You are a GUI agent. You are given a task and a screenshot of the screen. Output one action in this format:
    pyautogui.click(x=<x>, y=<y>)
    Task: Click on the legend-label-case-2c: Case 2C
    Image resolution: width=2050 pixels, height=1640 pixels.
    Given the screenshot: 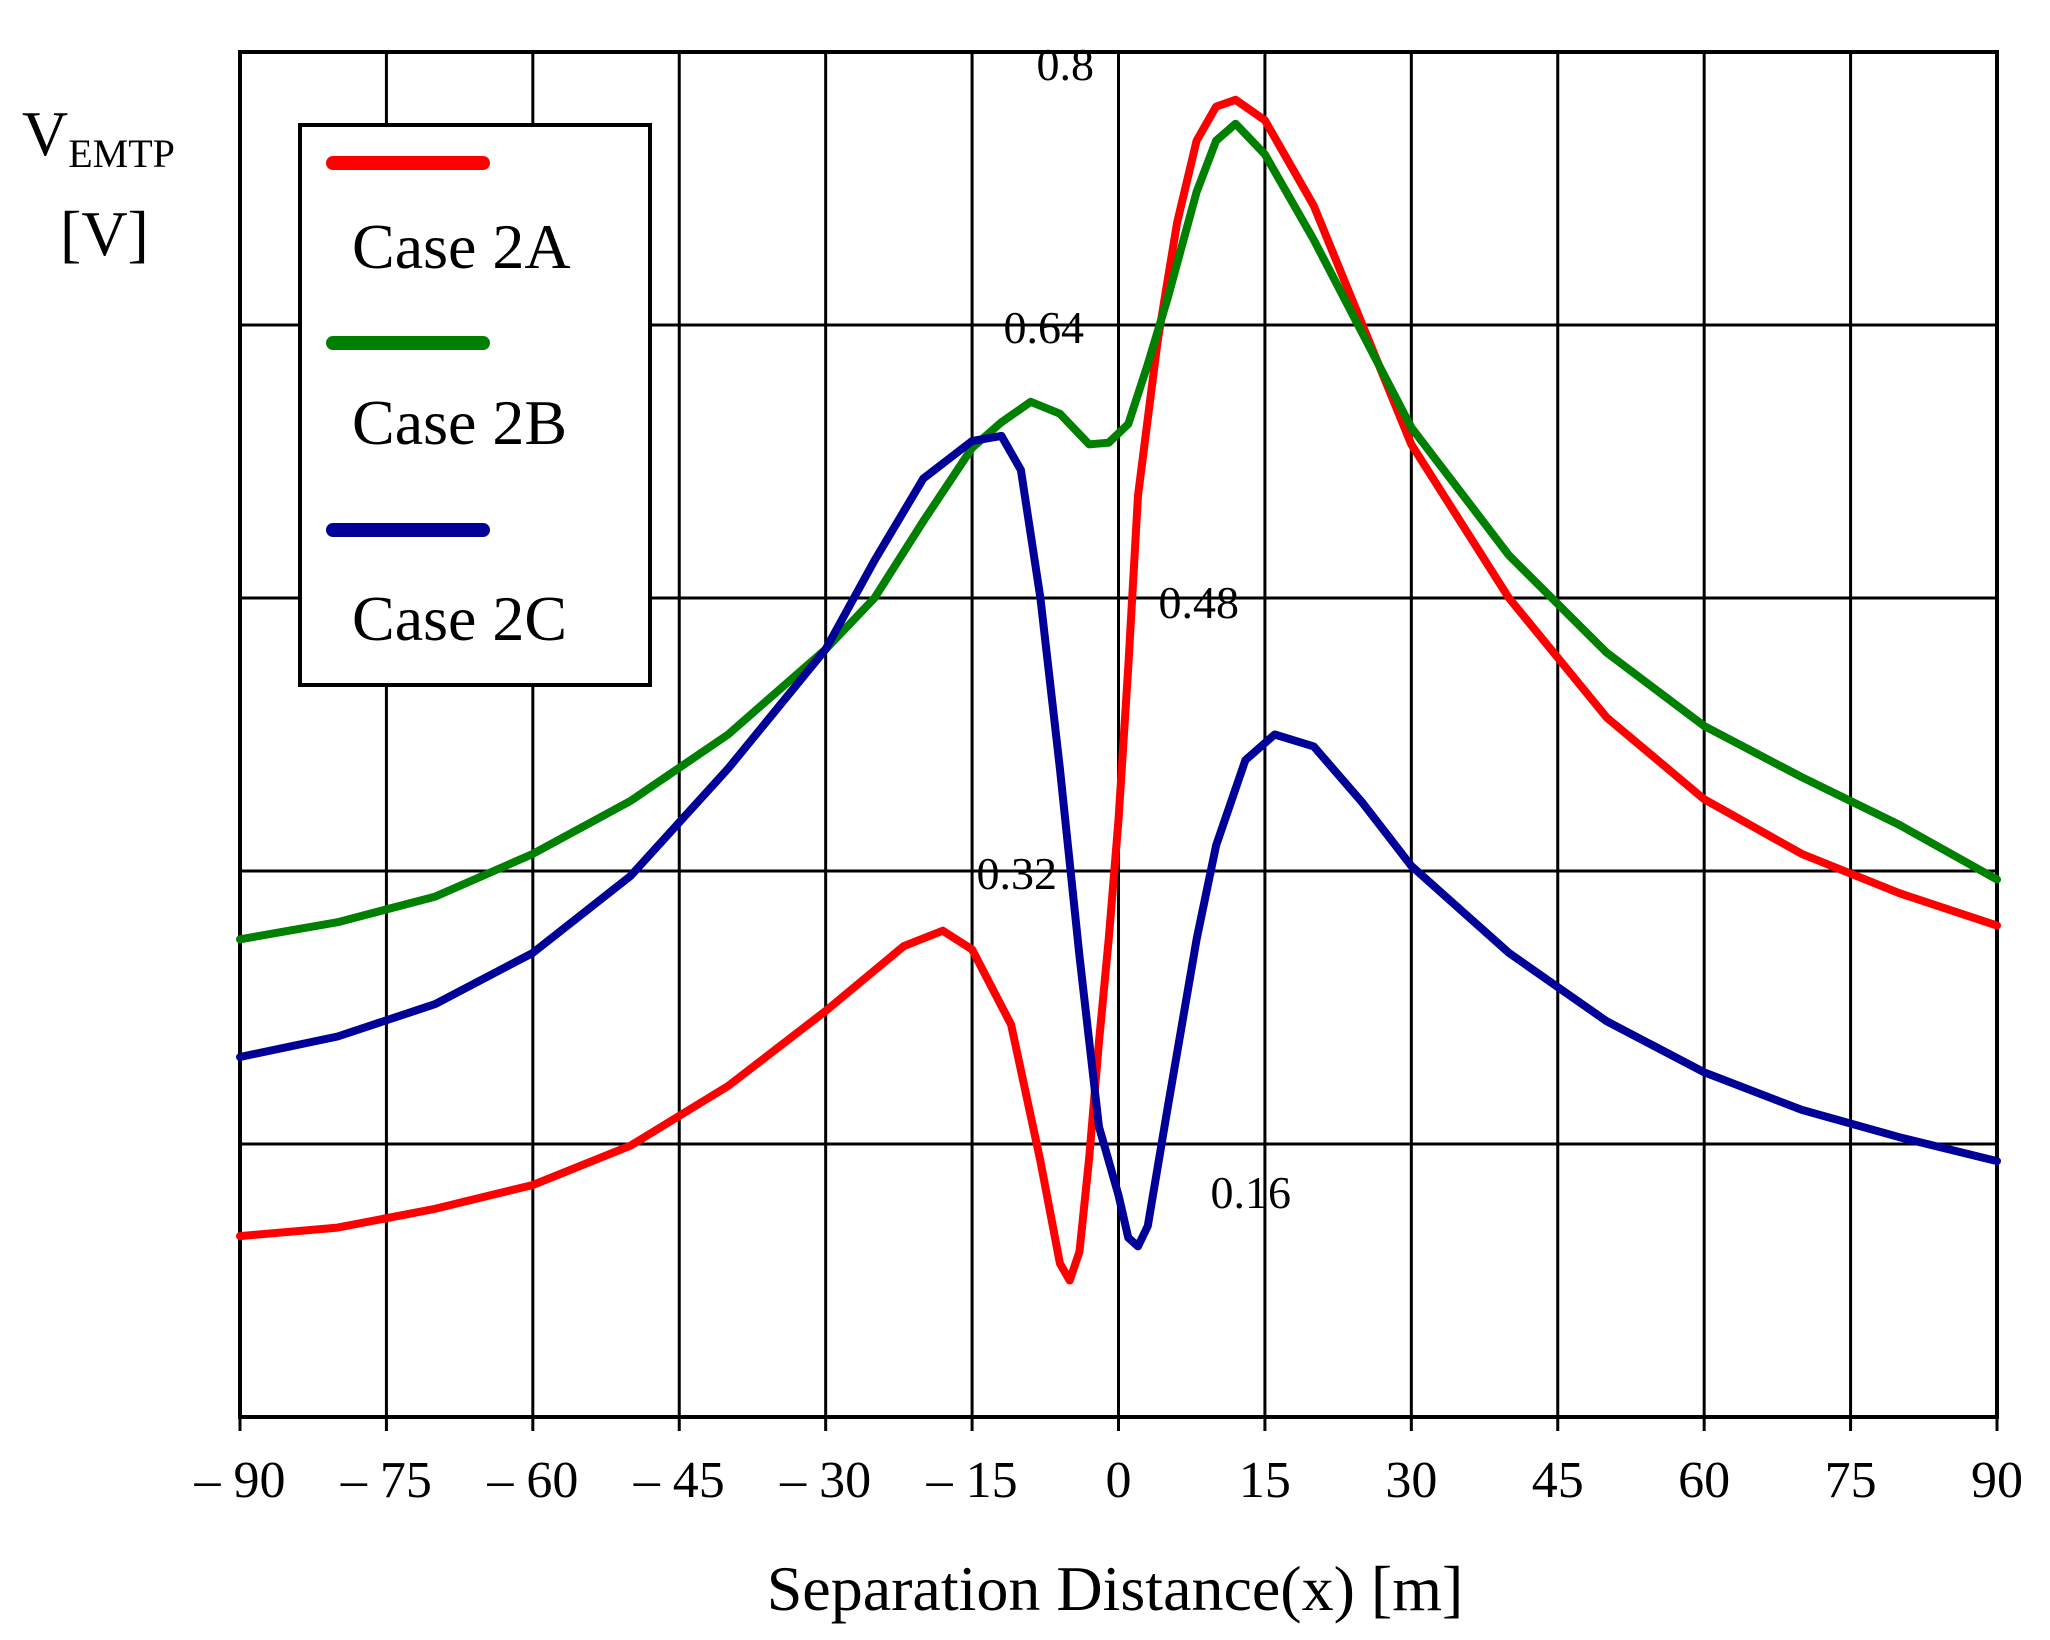 What is the action you would take?
    pyautogui.click(x=459, y=618)
    